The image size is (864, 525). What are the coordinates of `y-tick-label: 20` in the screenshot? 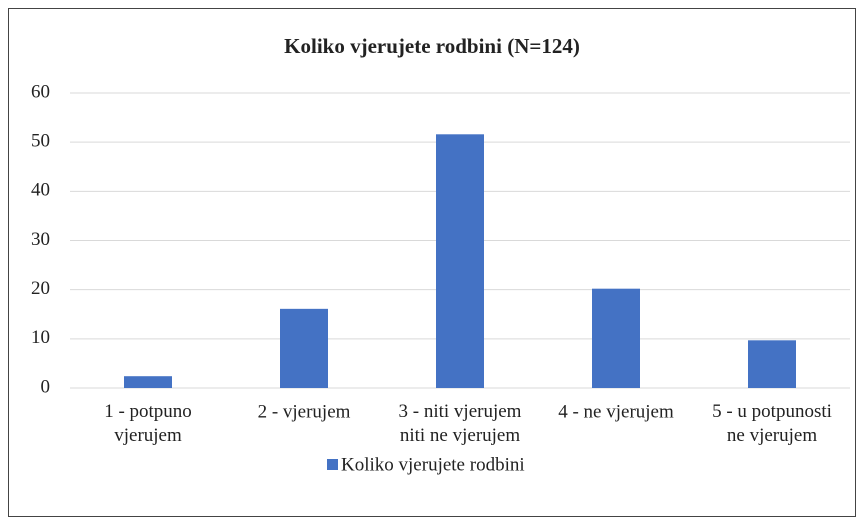 It's located at (40, 288).